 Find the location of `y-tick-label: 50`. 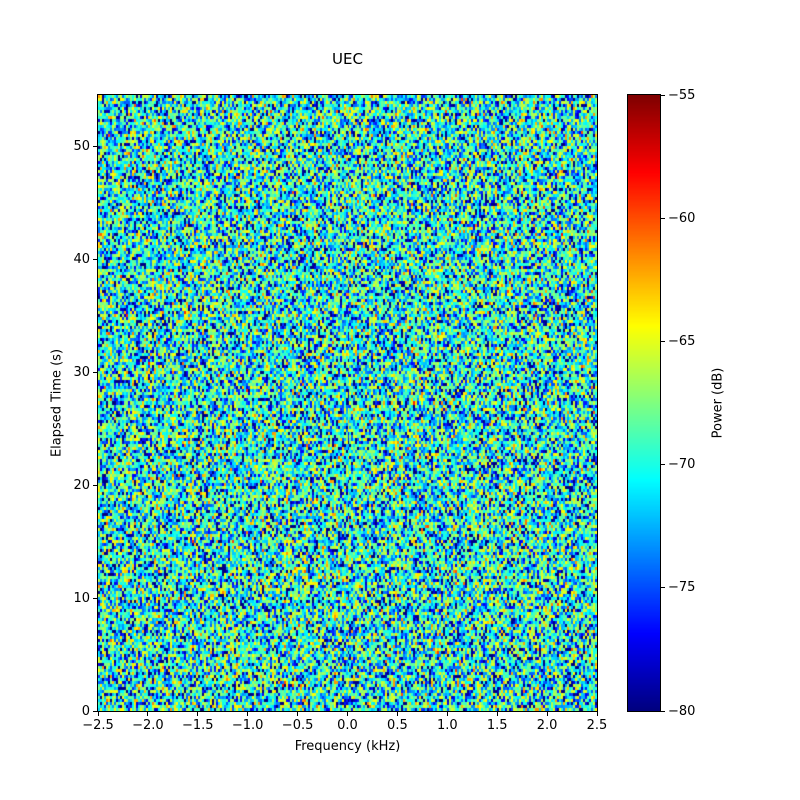

y-tick-label: 50 is located at coordinates (81, 147).